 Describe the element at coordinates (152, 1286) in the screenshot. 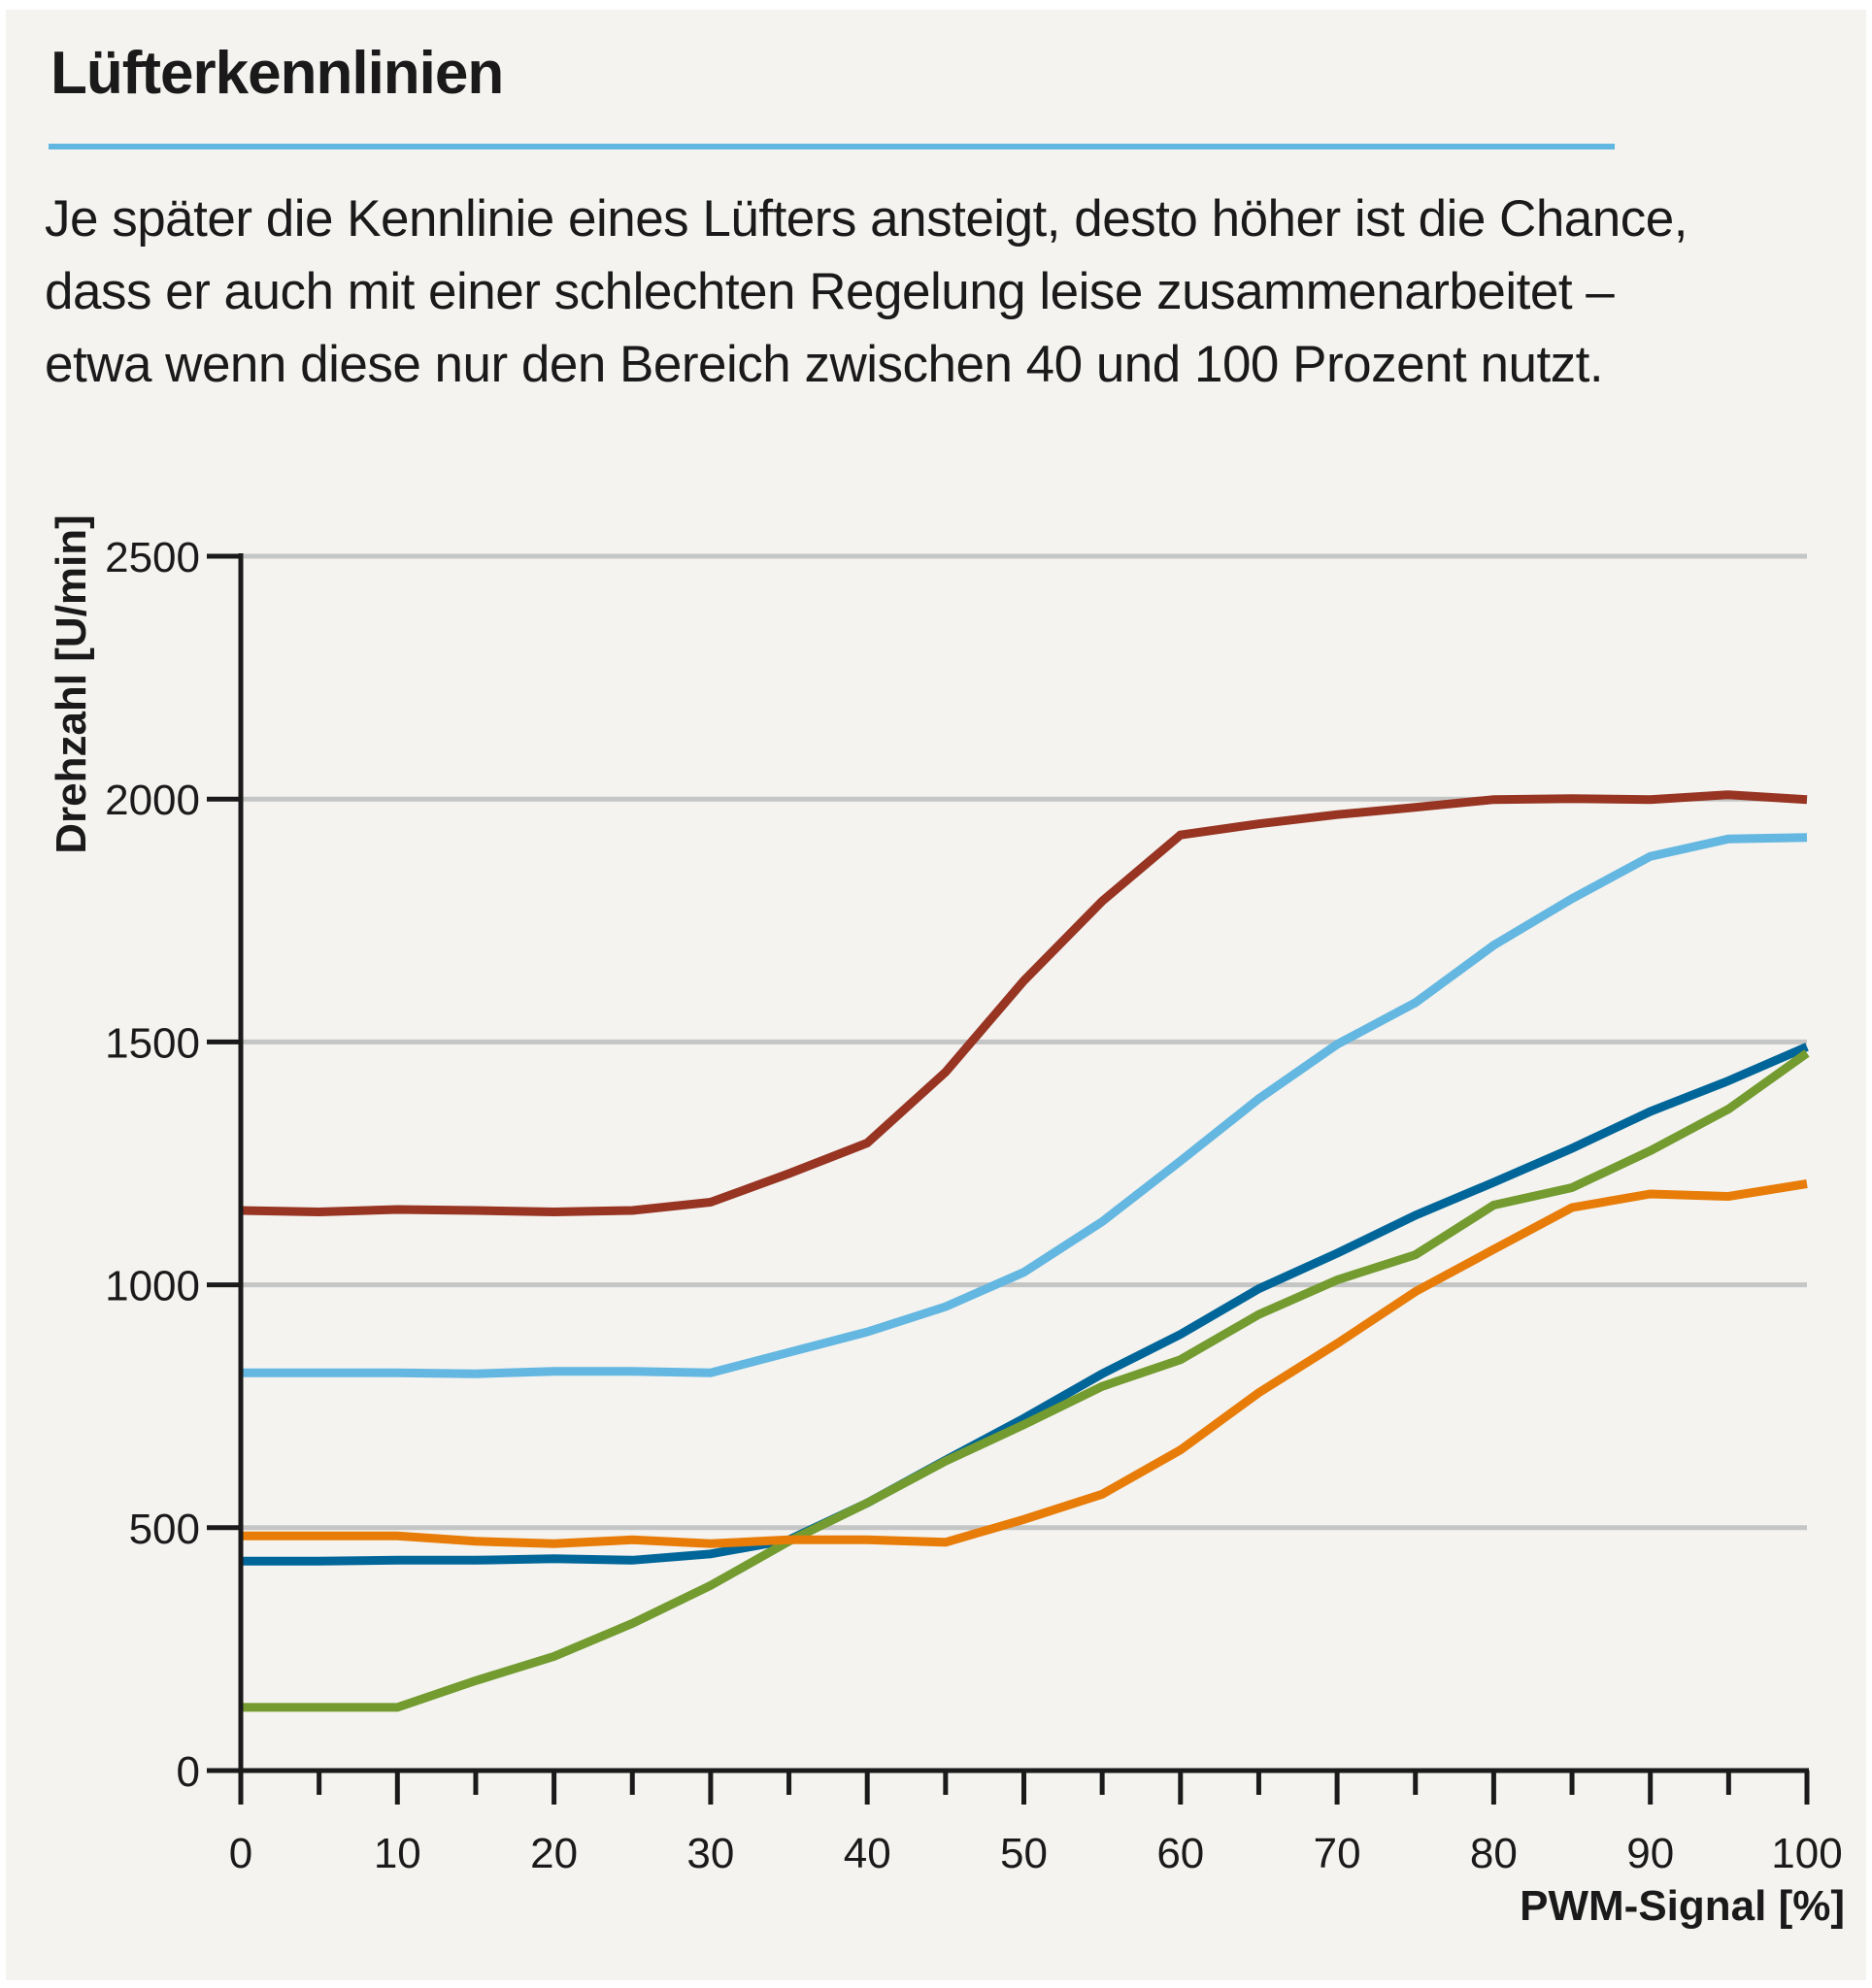

I see `y-tick-label: 1000` at that location.